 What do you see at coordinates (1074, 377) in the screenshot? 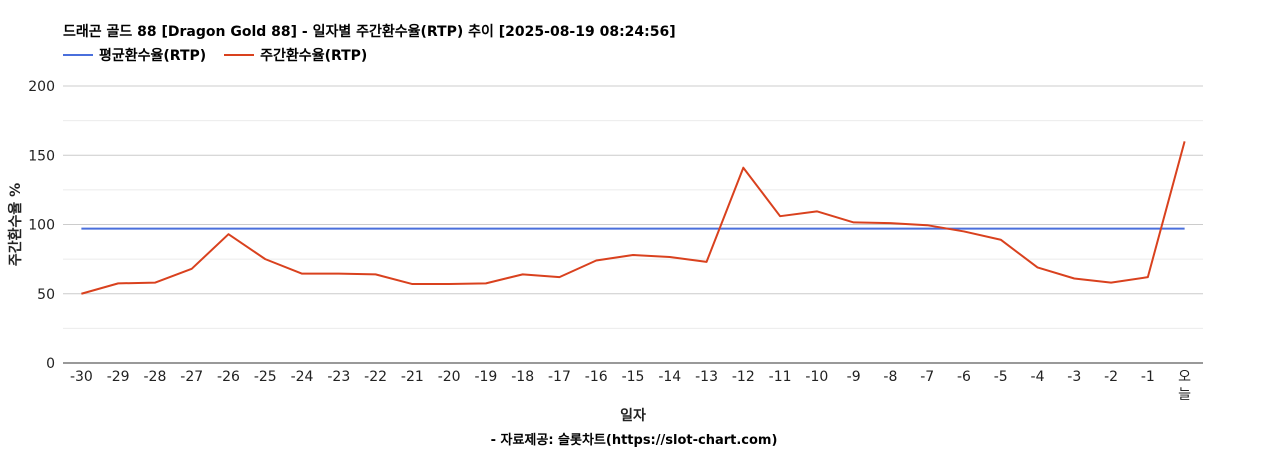
I see `x-tick-label: -3` at bounding box center [1074, 377].